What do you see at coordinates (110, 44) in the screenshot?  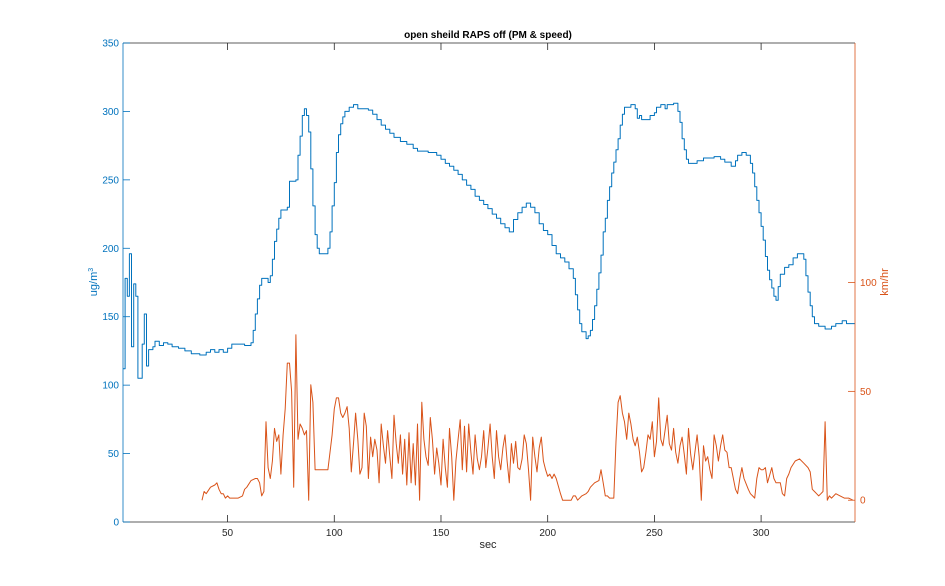 I see `left-y-tick-label: 350` at bounding box center [110, 44].